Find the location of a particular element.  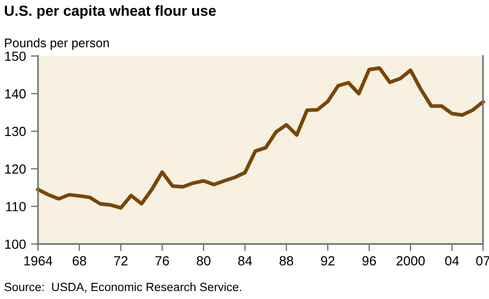

y-tick-label: 120 is located at coordinates (15, 169).